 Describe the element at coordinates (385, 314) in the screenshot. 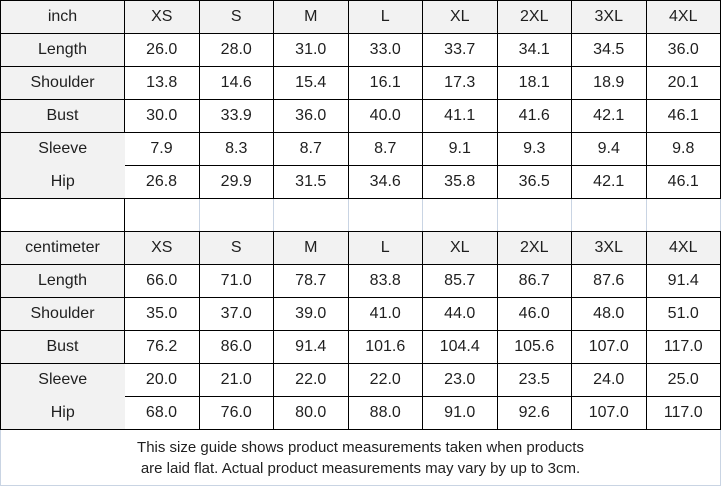

I see `value-cell: 41.0` at that location.